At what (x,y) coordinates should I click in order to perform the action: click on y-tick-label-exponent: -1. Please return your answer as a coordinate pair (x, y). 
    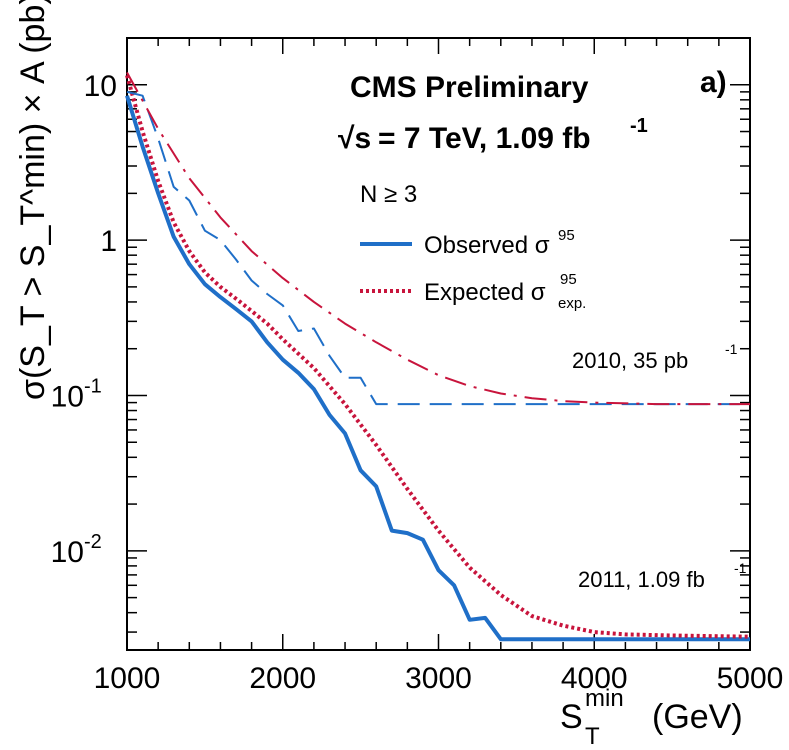
    Looking at the image, I should click on (93, 386).